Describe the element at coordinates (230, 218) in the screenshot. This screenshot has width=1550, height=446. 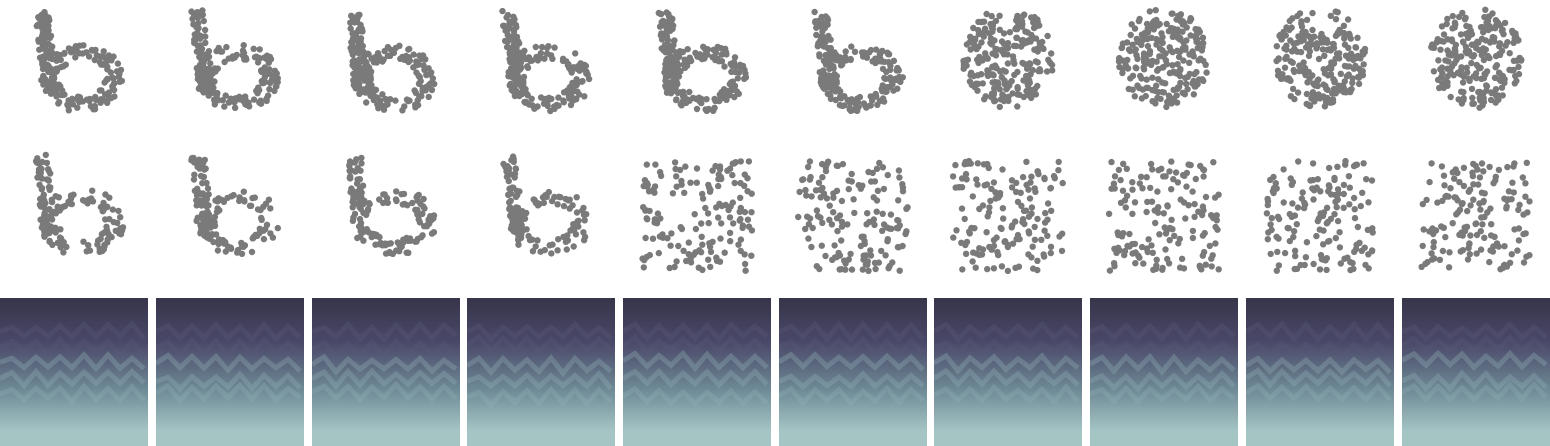
I see `panel-row2-col2` at that location.